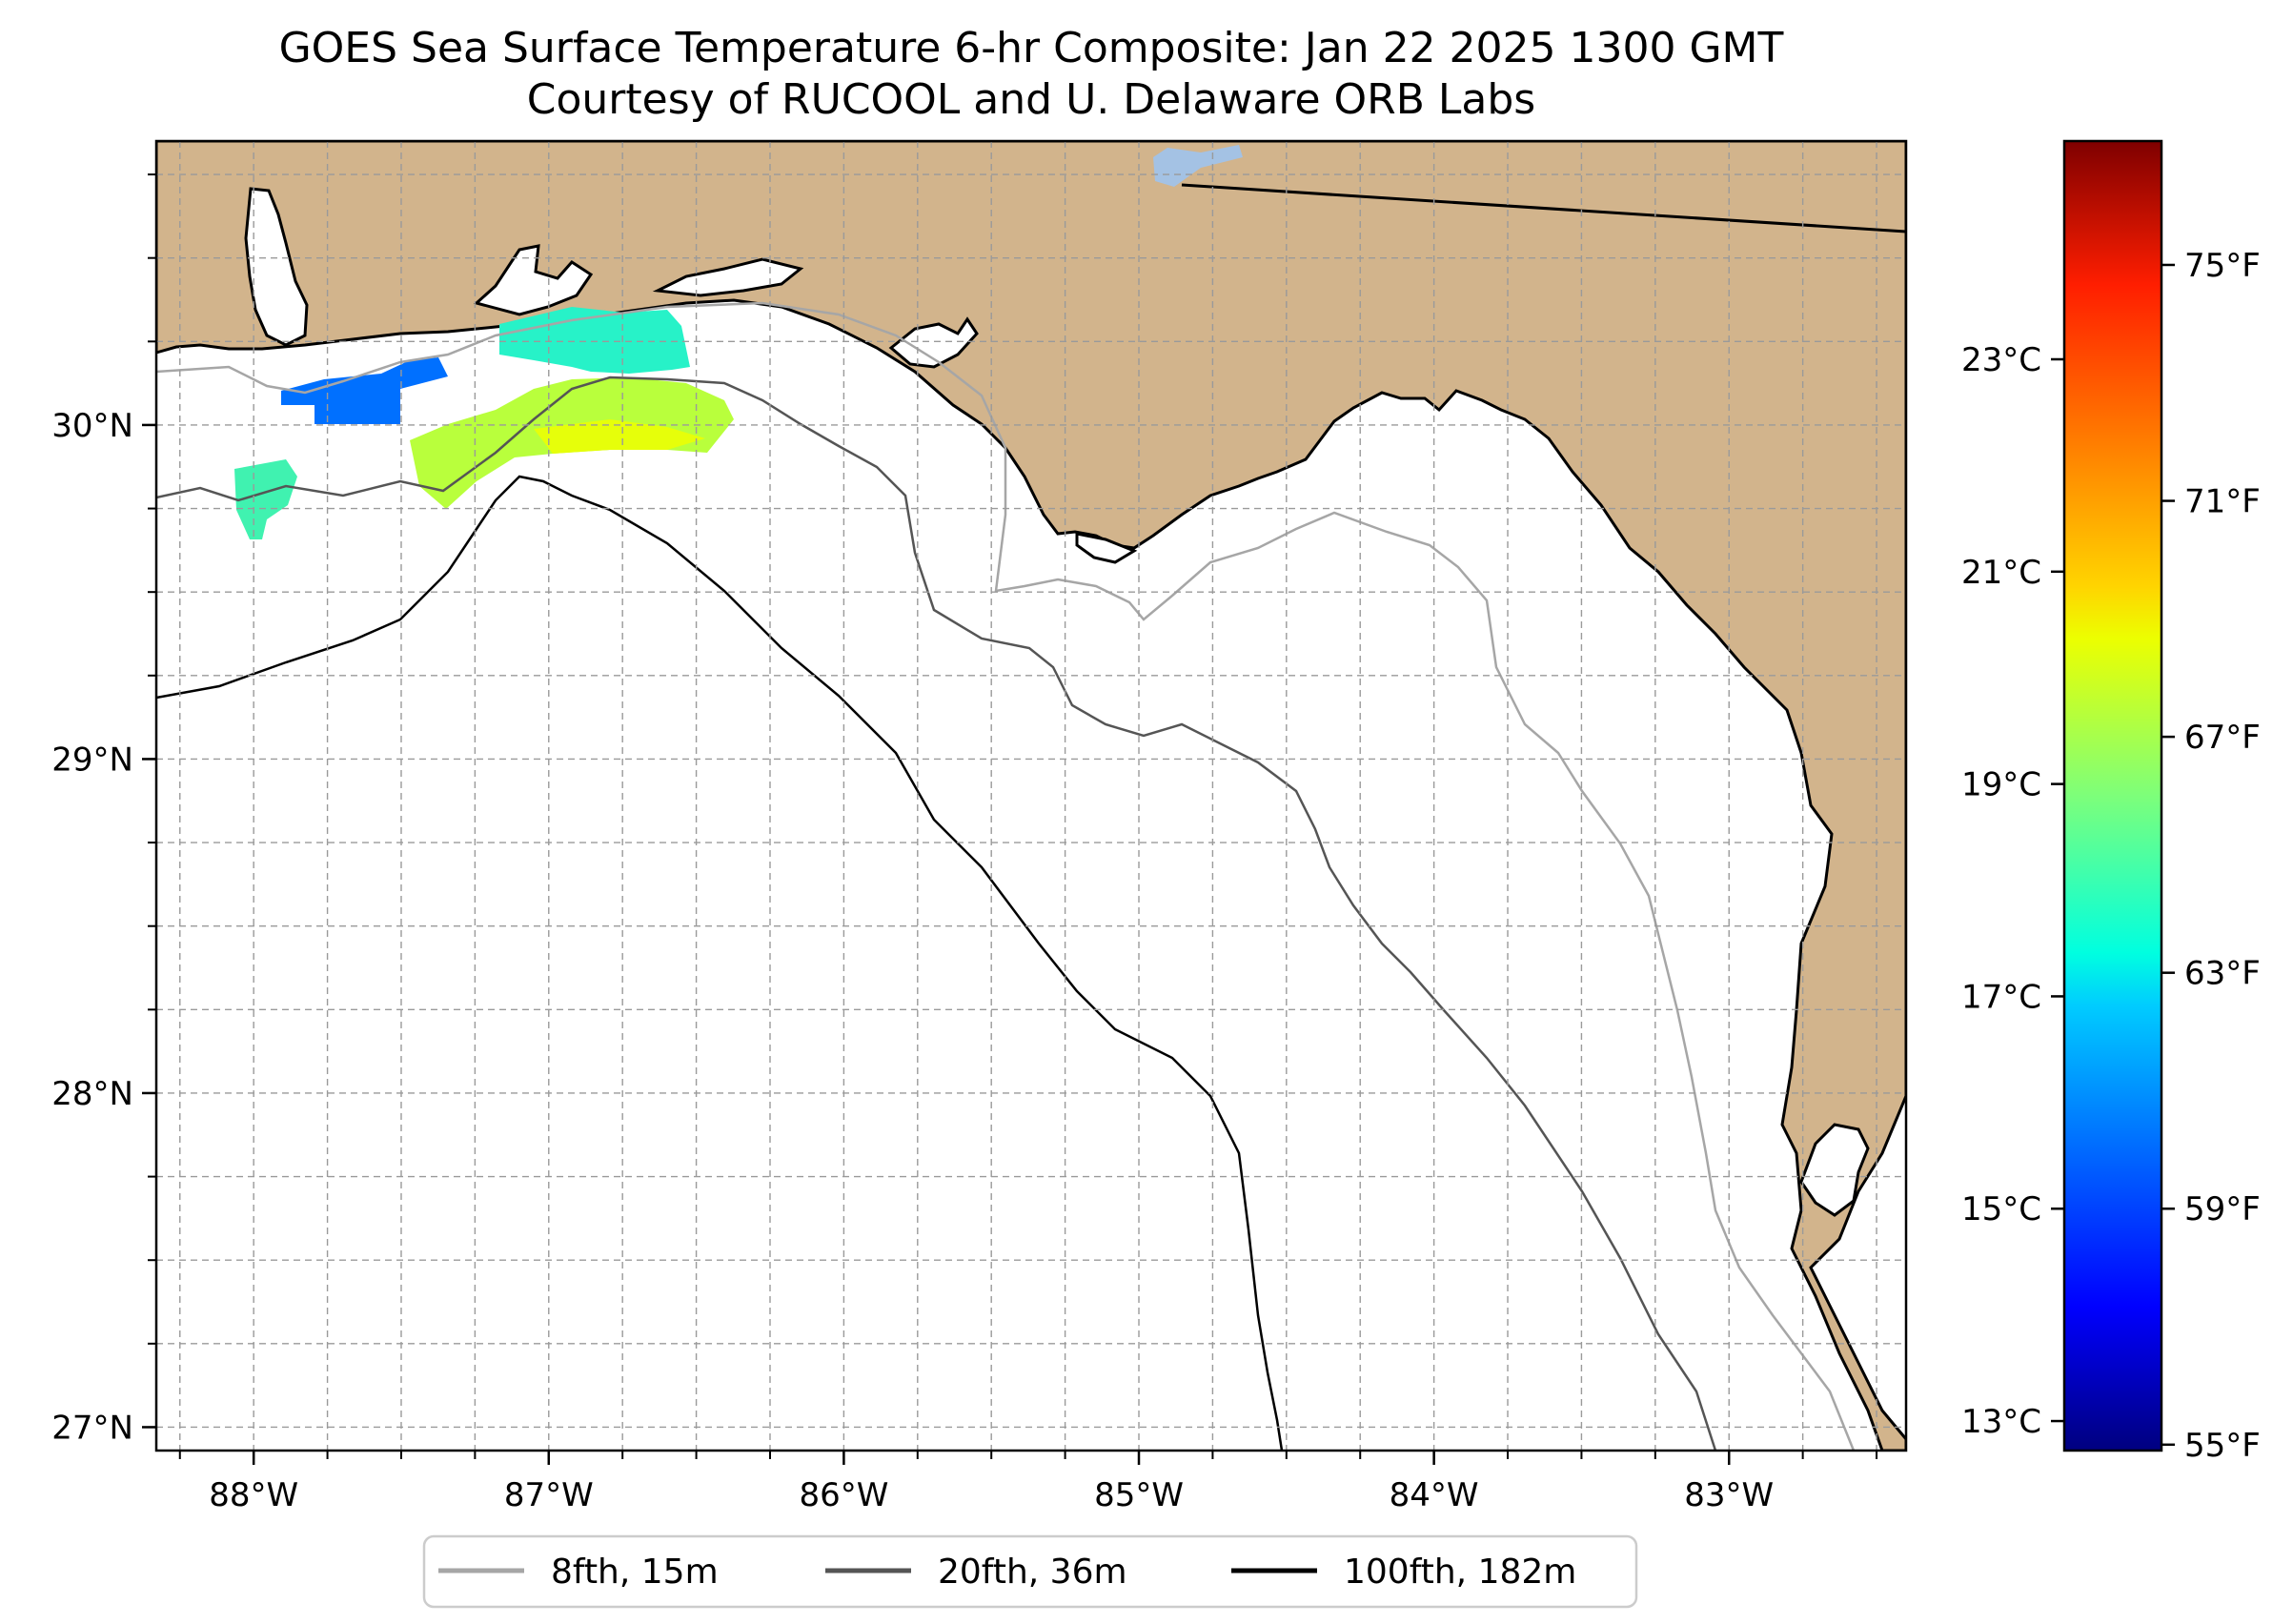 The image size is (2293, 1624). I want to click on lat-tick-label: 28°N, so click(92, 1094).